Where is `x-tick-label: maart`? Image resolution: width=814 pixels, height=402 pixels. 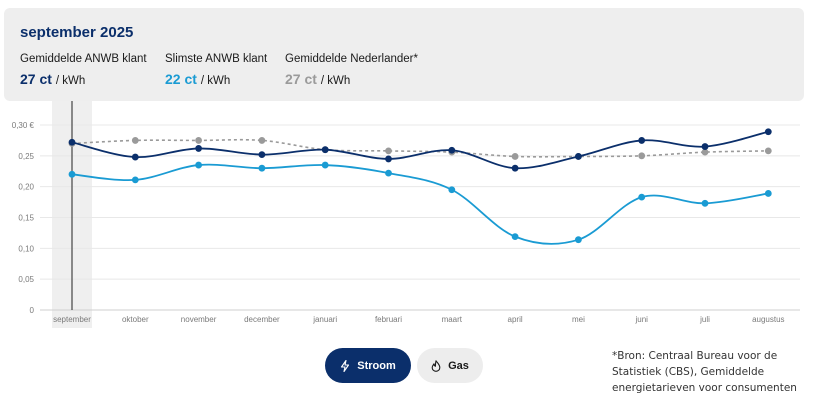
x-tick-label: maart is located at coordinates (452, 319).